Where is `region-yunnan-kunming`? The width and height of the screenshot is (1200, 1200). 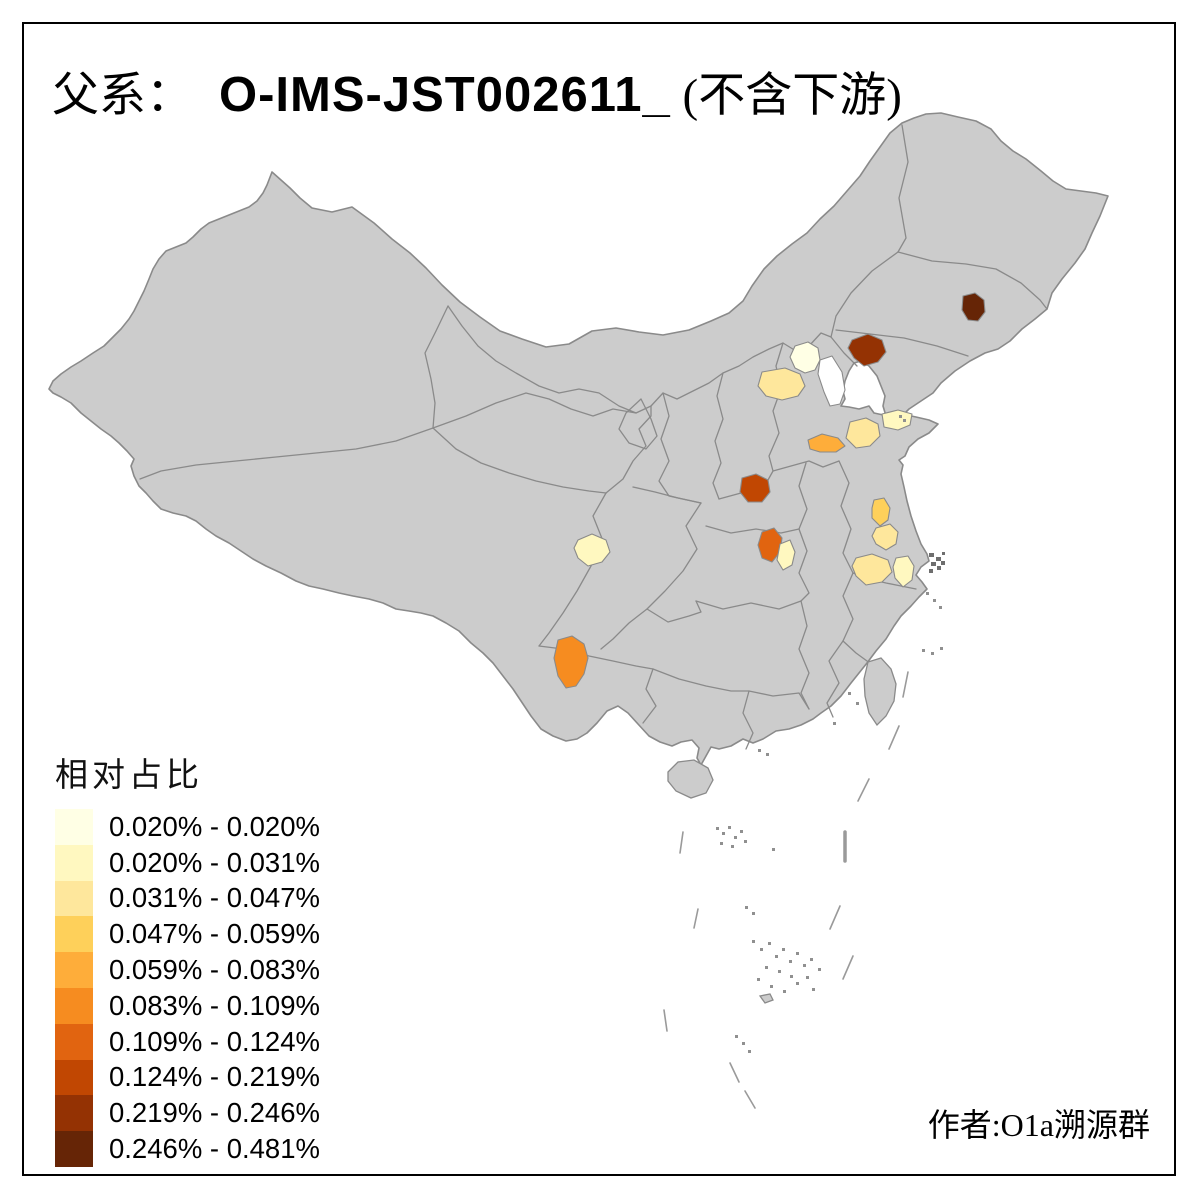 region-yunnan-kunming is located at coordinates (571, 662).